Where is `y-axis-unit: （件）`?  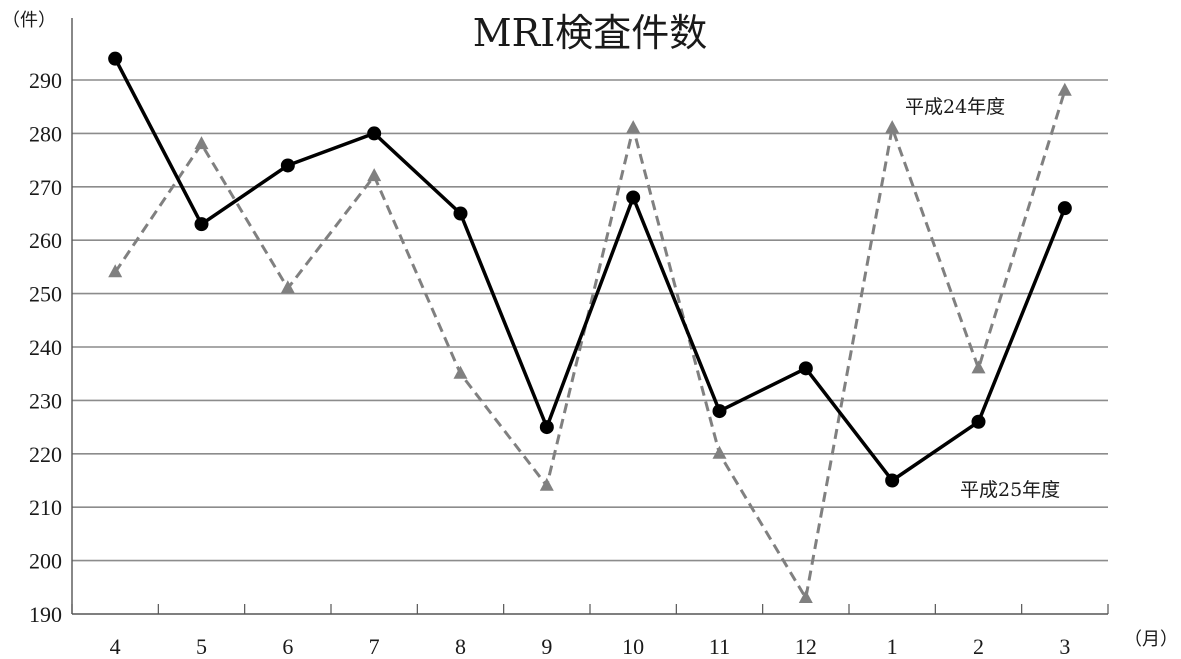 y-axis-unit: （件） is located at coordinates (29, 20).